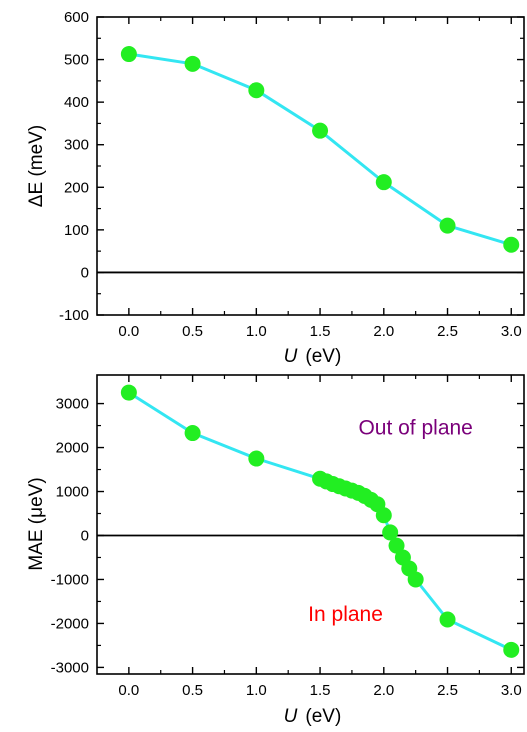  What do you see at coordinates (70, 579) in the screenshot?
I see `y-tick-label: -1000` at bounding box center [70, 579].